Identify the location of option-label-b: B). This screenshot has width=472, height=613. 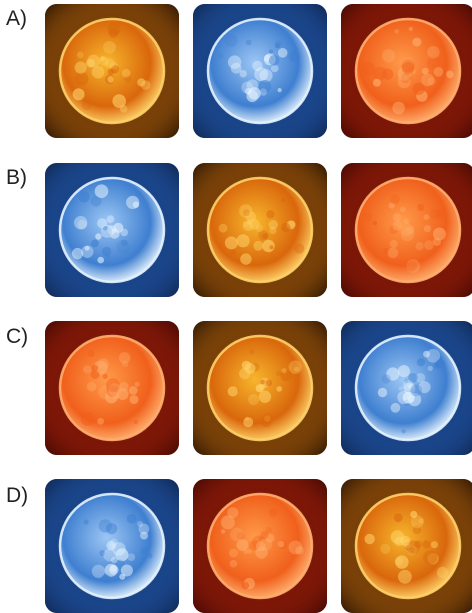
(16, 177).